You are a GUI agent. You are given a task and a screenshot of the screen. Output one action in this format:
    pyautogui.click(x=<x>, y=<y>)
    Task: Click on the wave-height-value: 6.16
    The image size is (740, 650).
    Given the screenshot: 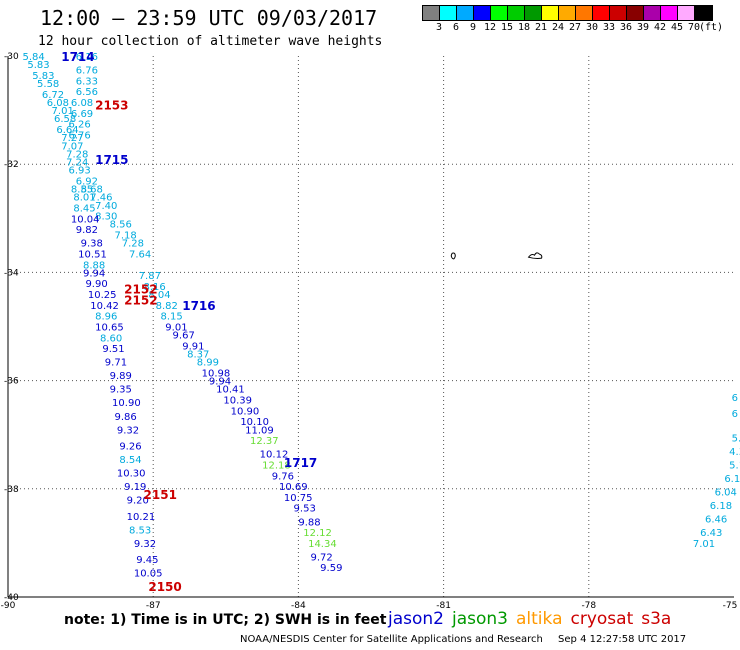 What is the action you would take?
    pyautogui.click(x=87, y=57)
    